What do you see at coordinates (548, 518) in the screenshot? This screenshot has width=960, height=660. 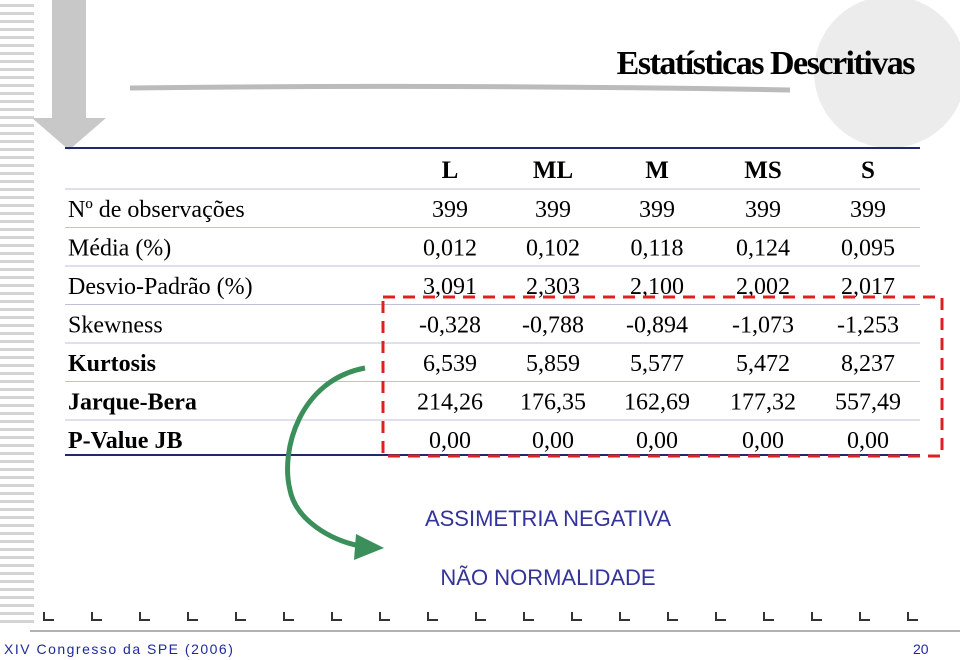 I see `annotation: ASSIMETRIA NEGATIVA` at bounding box center [548, 518].